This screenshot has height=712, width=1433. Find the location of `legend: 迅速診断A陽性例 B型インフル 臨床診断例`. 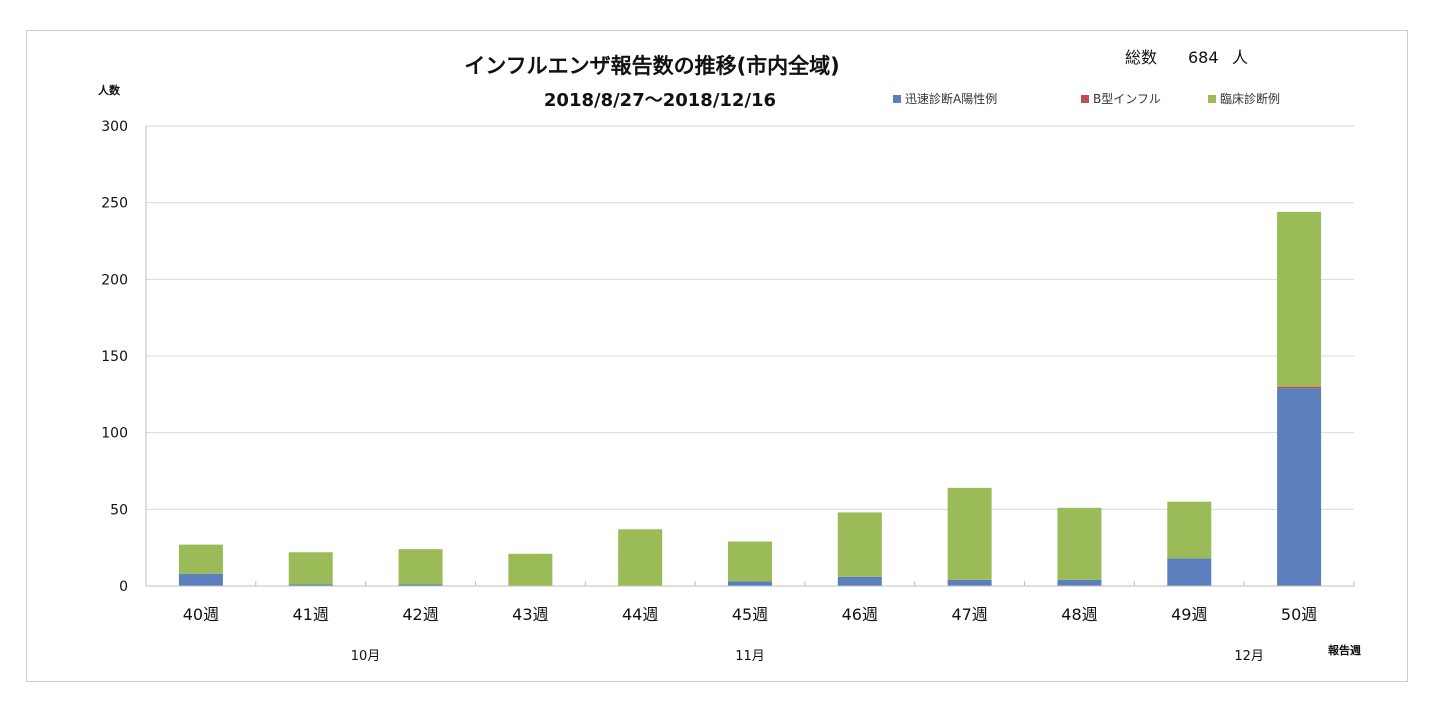

legend: 迅速診断A陽性例 B型インフル 臨床診断例 is located at coordinates (1086, 98).